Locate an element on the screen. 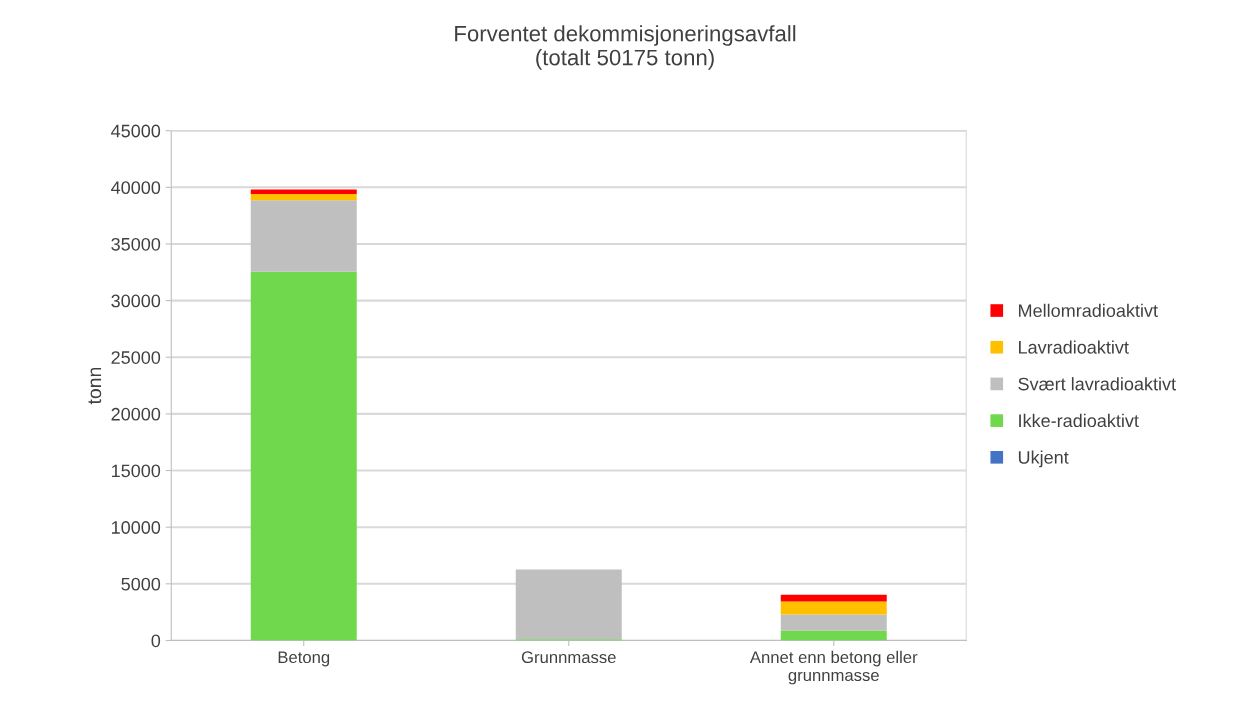 The width and height of the screenshot is (1250, 718). x-tick-label: Annet enn betong eller grunnmasse is located at coordinates (833, 667).